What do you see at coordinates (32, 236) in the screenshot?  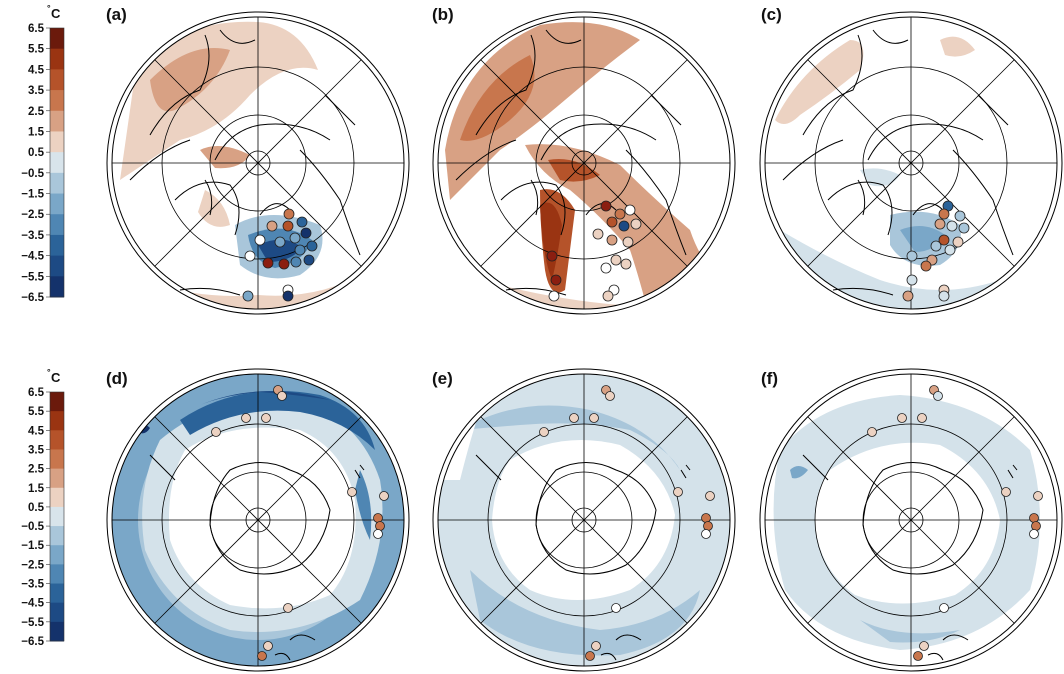 I see `colorbar-top-tick-label: −3.5` at bounding box center [32, 236].